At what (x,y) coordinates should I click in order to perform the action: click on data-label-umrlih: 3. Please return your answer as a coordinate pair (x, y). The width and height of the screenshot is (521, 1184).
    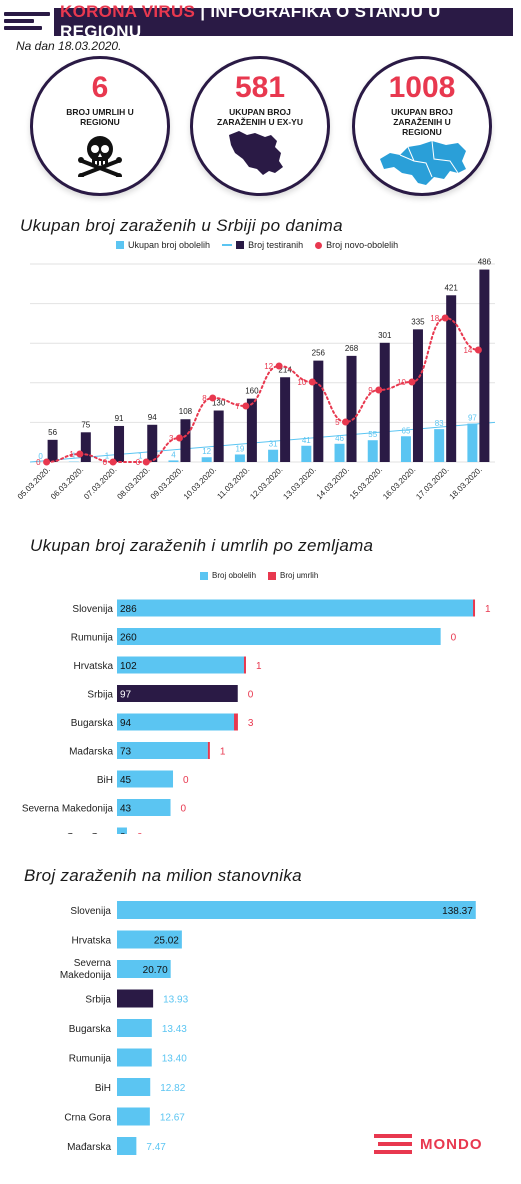
    Looking at the image, I should click on (251, 723).